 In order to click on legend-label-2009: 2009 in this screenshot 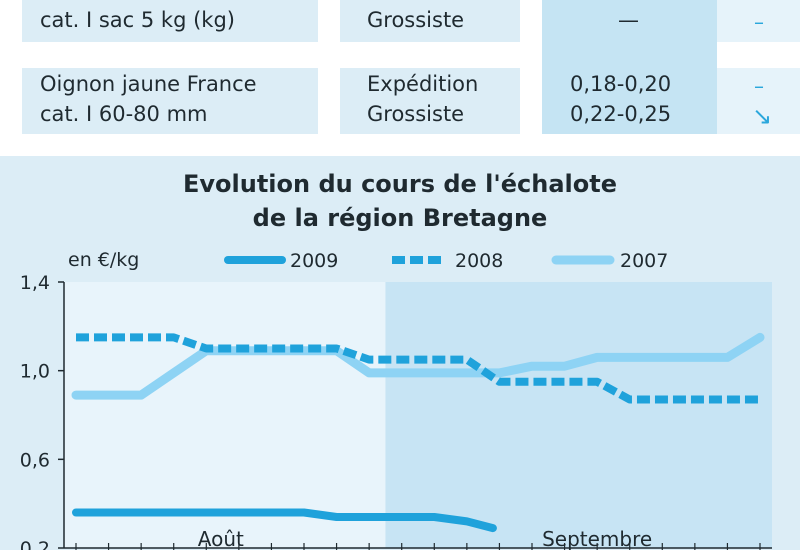, I will do `click(314, 261)`.